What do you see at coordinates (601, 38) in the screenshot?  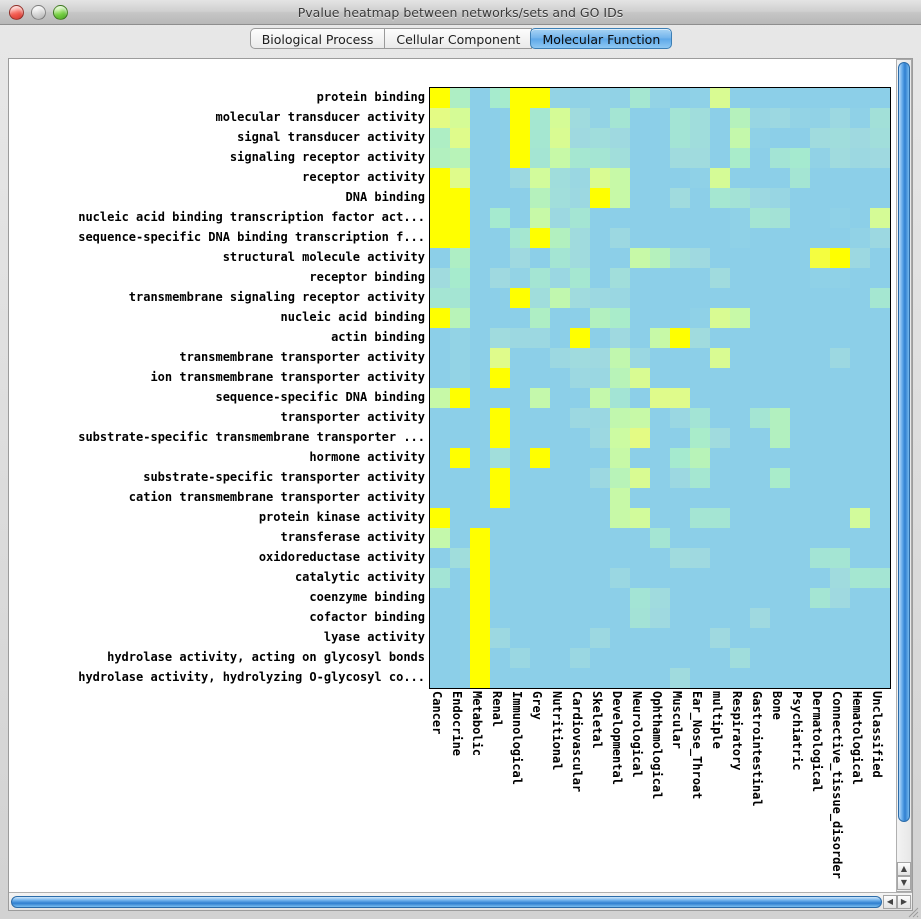 I see `tab-molecular-function: Molecular Function` at bounding box center [601, 38].